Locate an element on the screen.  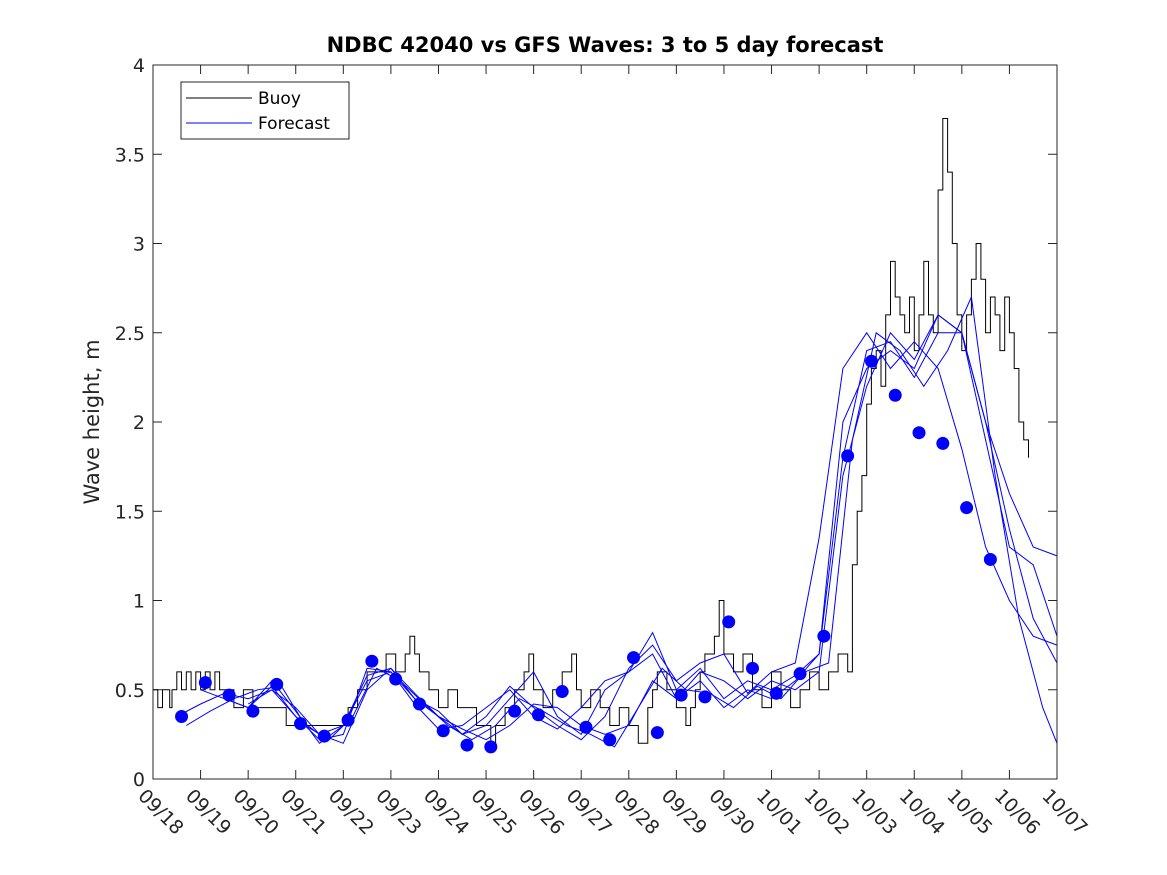
legend-box is located at coordinates (265, 110).